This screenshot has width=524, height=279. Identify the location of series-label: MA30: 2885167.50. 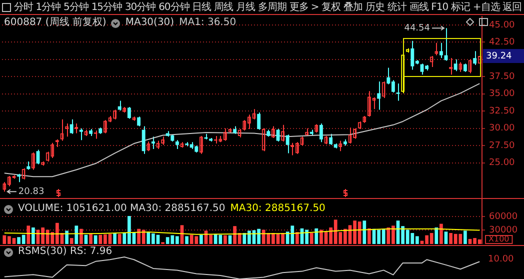
(278, 209).